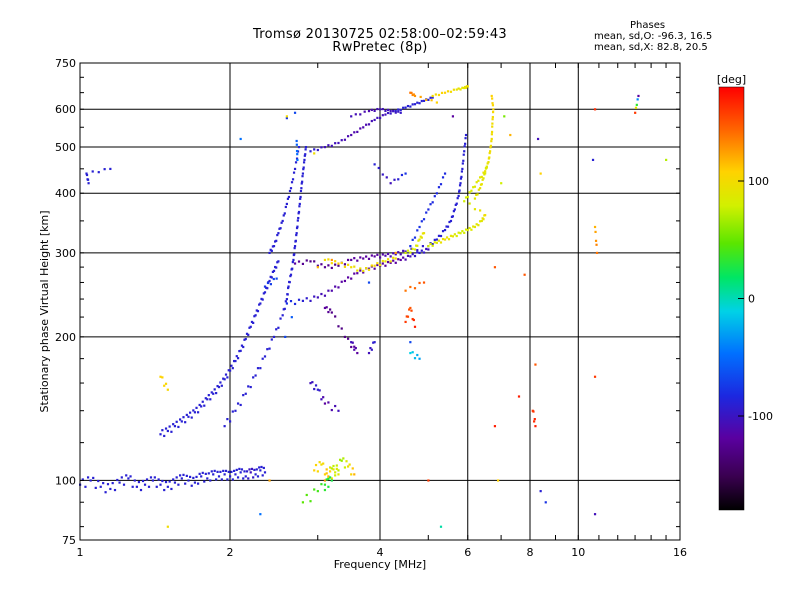 The width and height of the screenshot is (800, 600). Describe the element at coordinates (380, 564) in the screenshot. I see `x-axis-label: Frequency [MHz]` at that location.